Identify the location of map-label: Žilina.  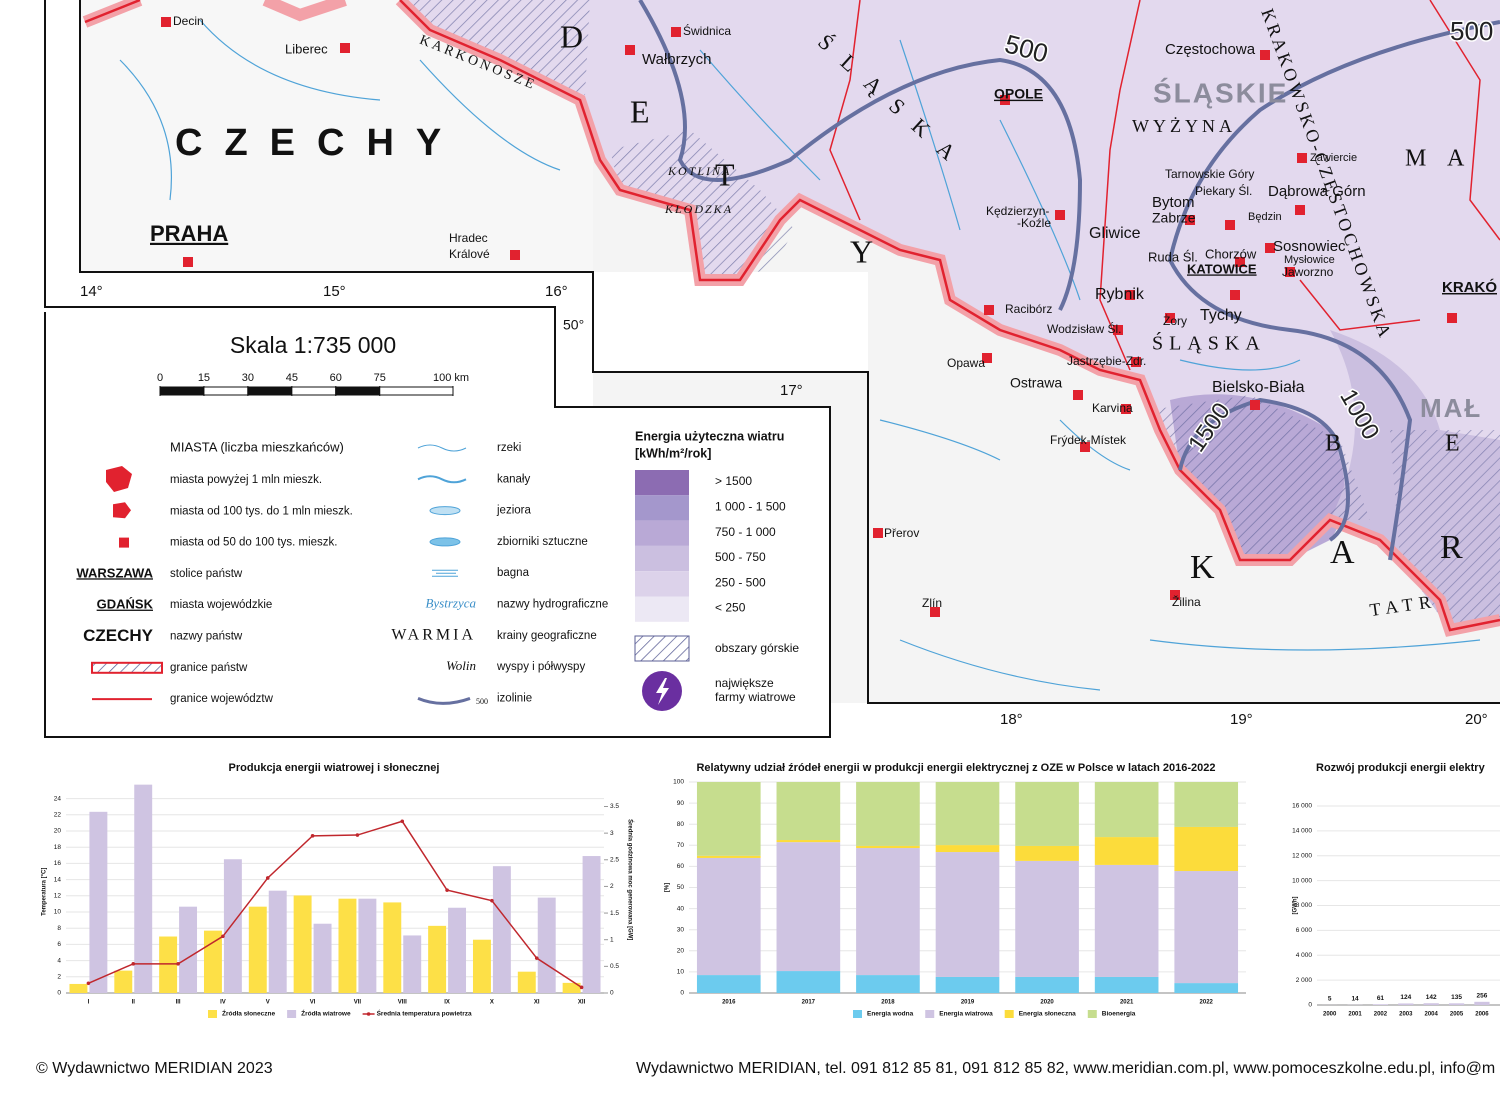
(1186, 601).